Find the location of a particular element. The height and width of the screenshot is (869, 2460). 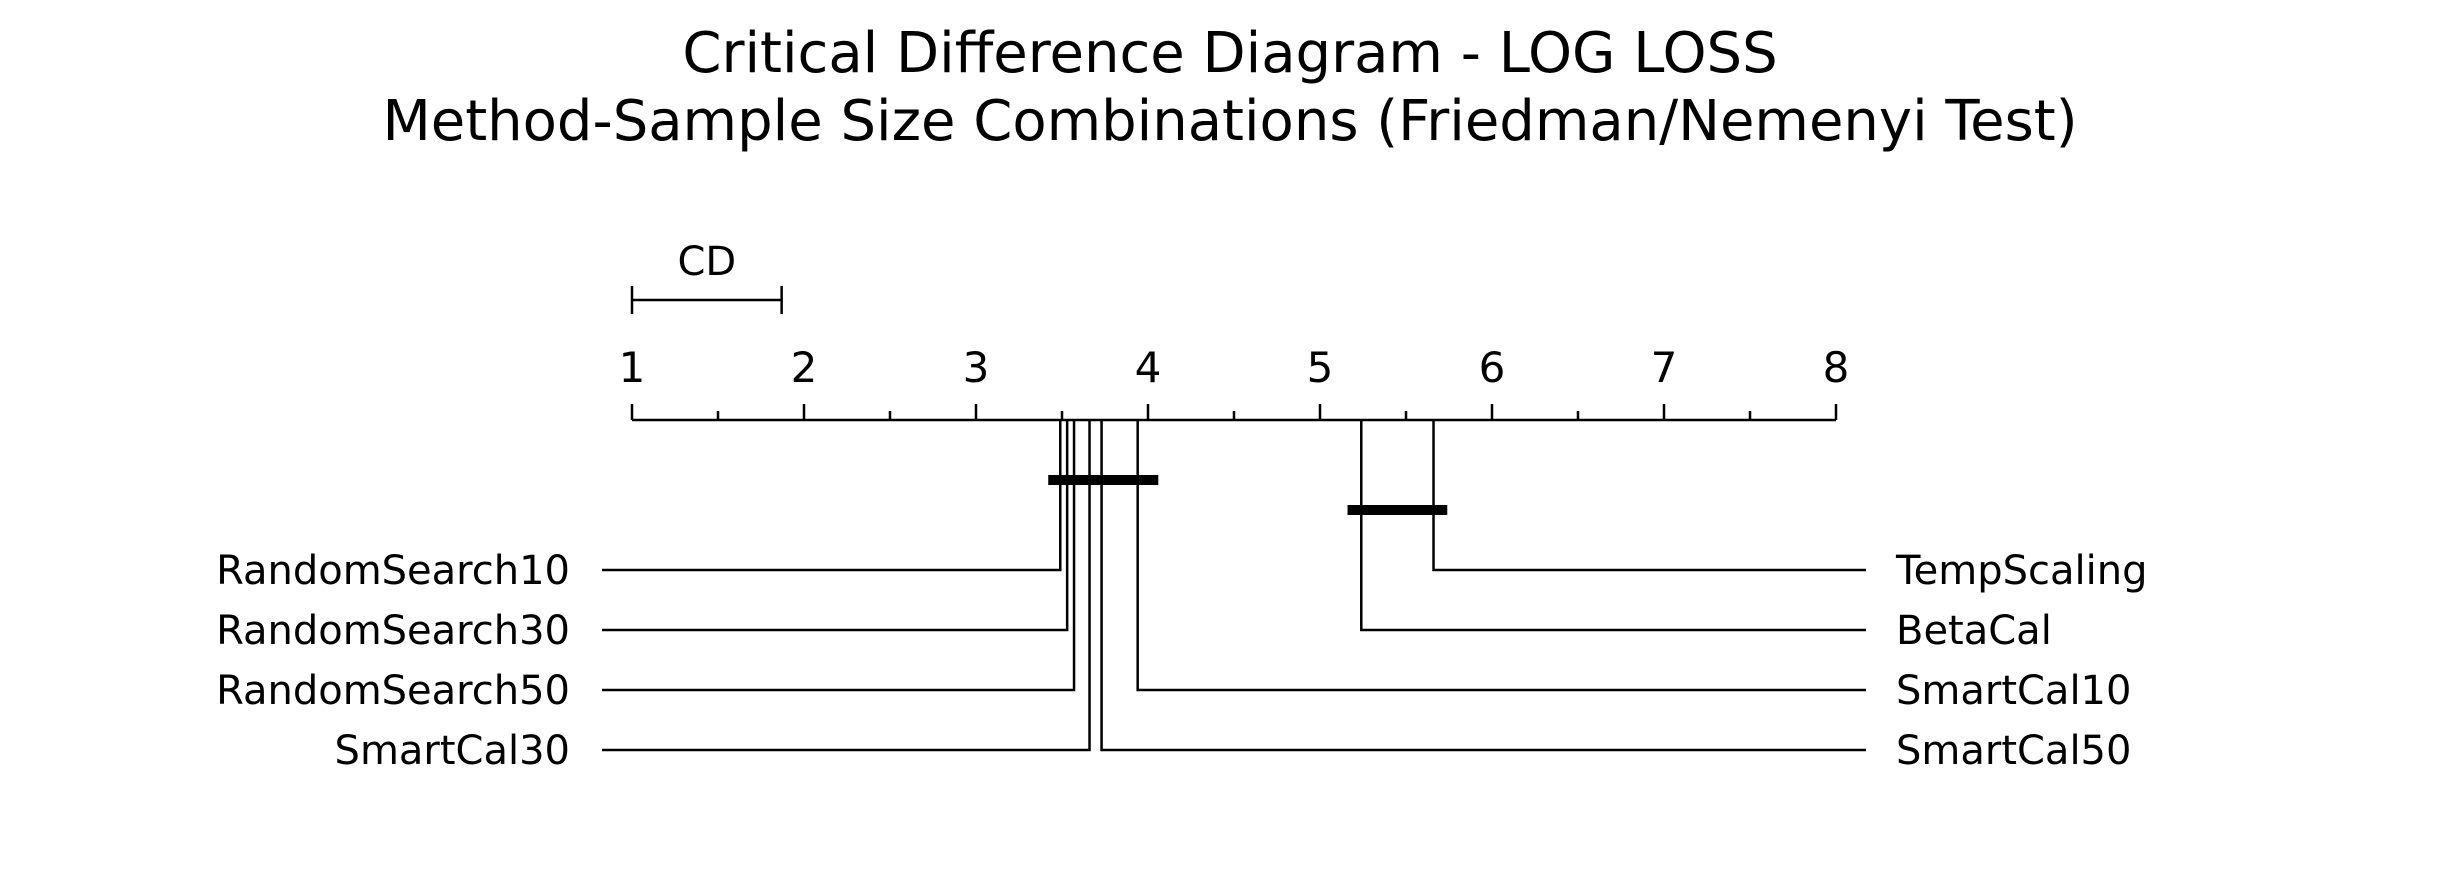

tick-label: 5 is located at coordinates (1320, 367).